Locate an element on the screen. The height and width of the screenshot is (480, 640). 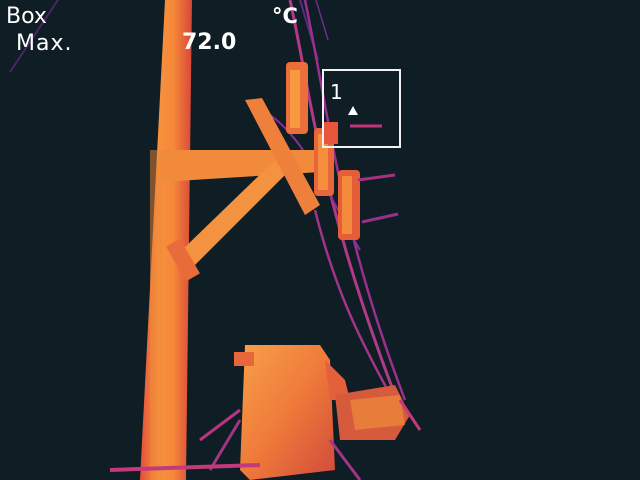
transformer is located at coordinates (265, 412).